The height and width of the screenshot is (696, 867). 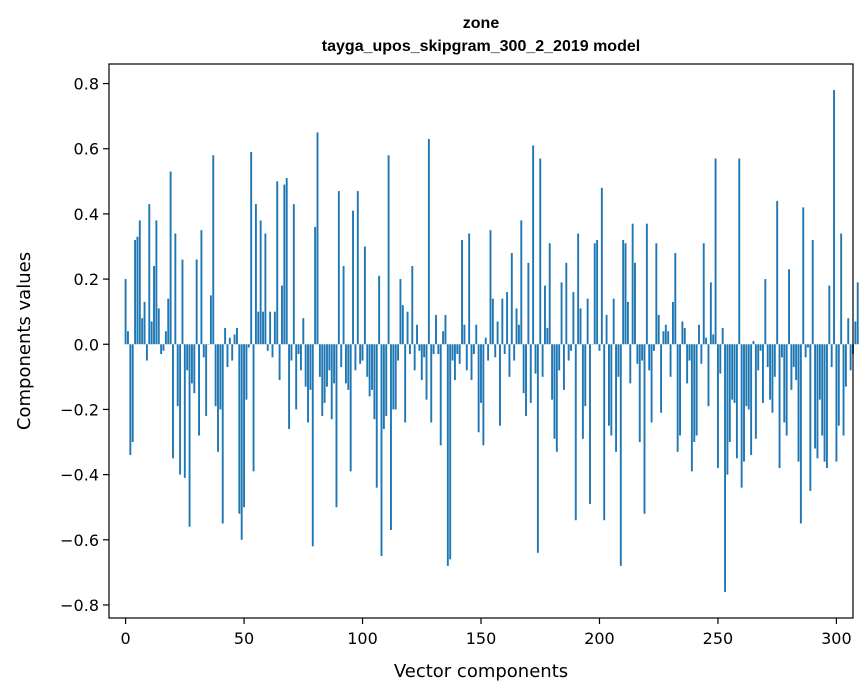 What do you see at coordinates (79, 540) in the screenshot?
I see `y-tick-label-1: −0.6` at bounding box center [79, 540].